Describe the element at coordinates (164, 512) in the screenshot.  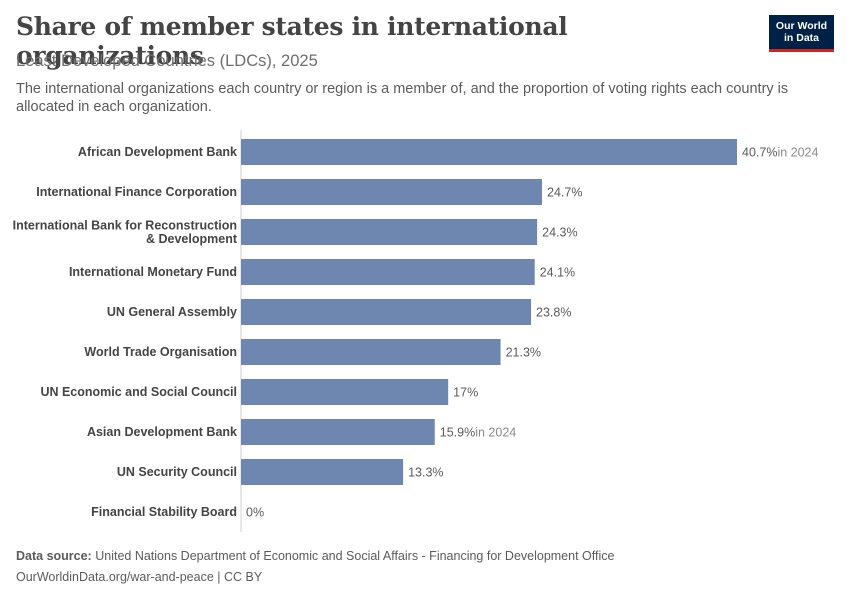
I see `category-label: Financial Stability Board` at that location.